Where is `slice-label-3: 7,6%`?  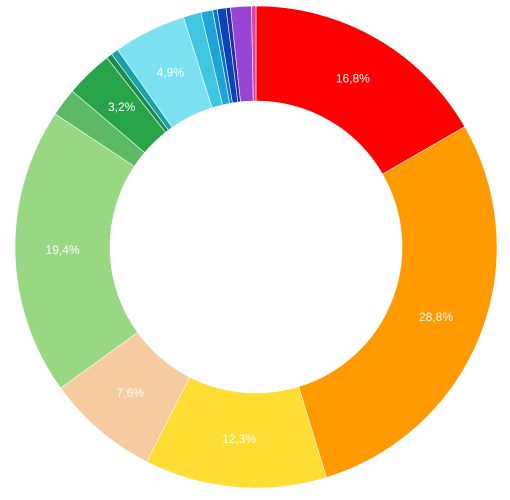
slice-label-3: 7,6% is located at coordinates (130, 393).